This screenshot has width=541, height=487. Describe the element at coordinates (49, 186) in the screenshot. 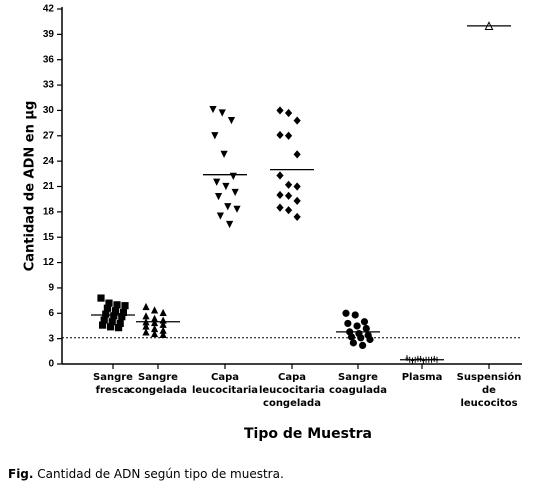

I see `y-tick-label: 21` at that location.